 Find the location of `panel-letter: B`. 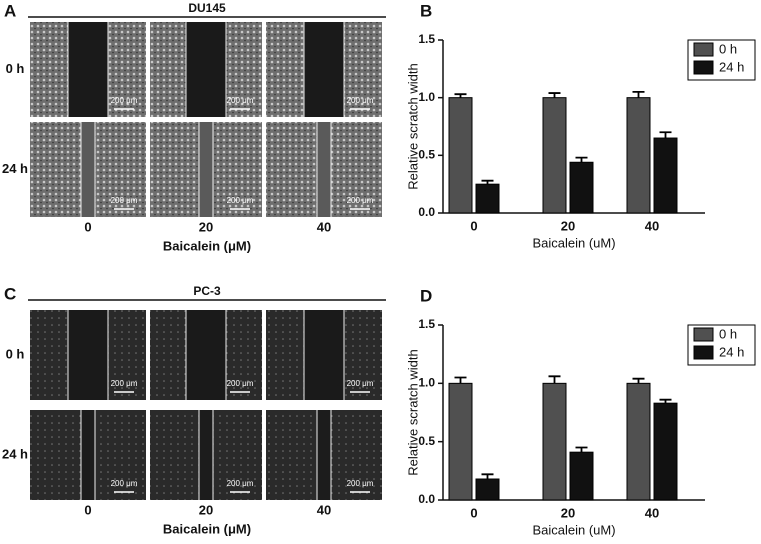

panel-letter: B is located at coordinates (426, 10).